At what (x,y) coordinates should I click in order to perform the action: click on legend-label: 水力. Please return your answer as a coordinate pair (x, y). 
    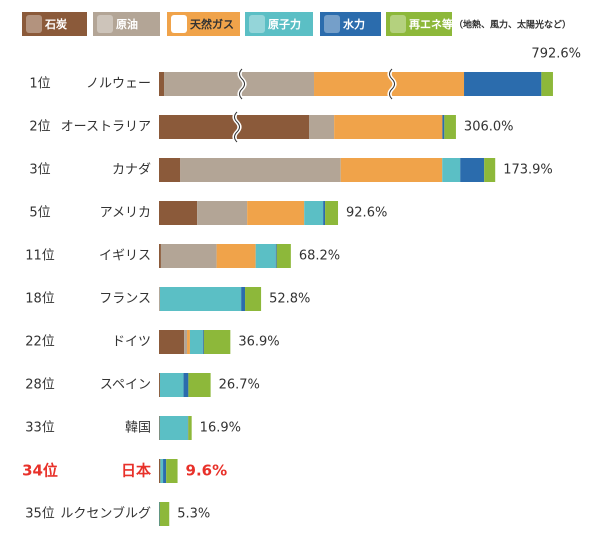
    Looking at the image, I should click on (354, 24).